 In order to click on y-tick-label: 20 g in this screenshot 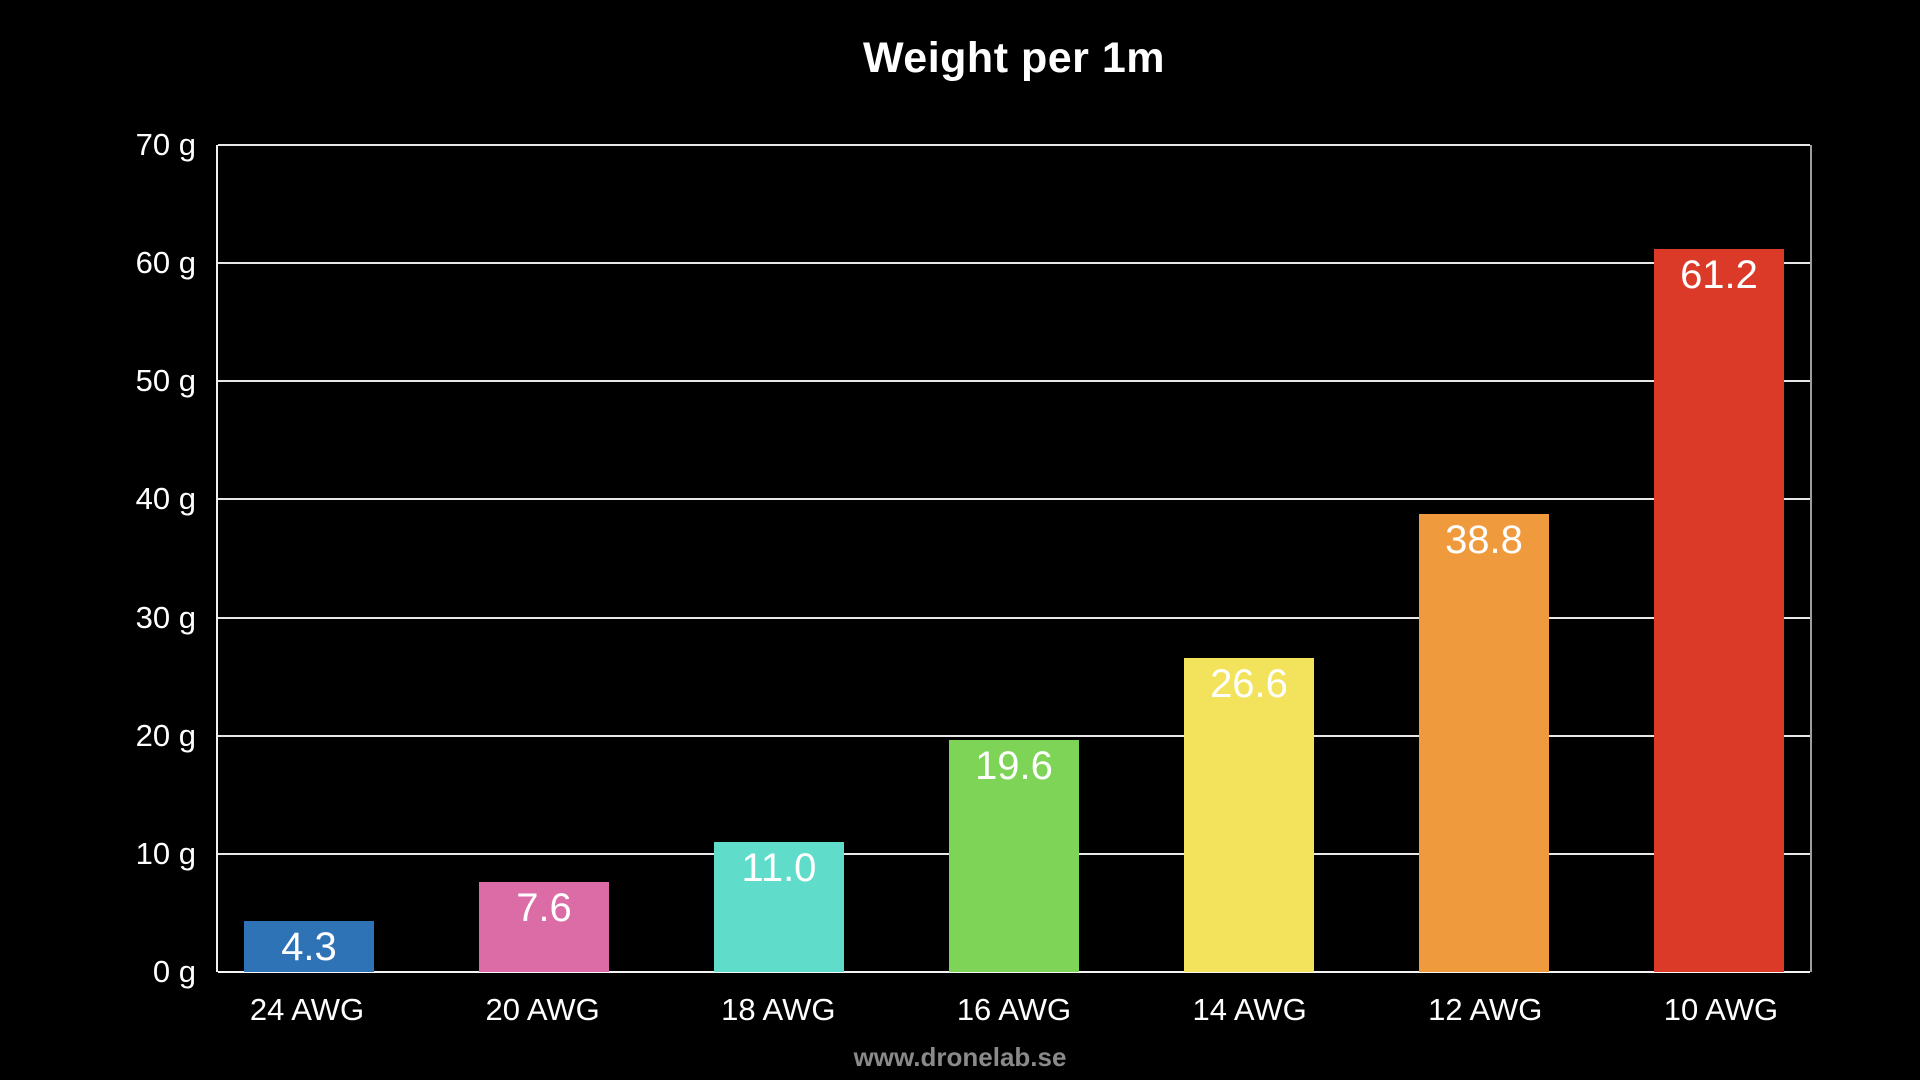, I will do `click(165, 735)`.